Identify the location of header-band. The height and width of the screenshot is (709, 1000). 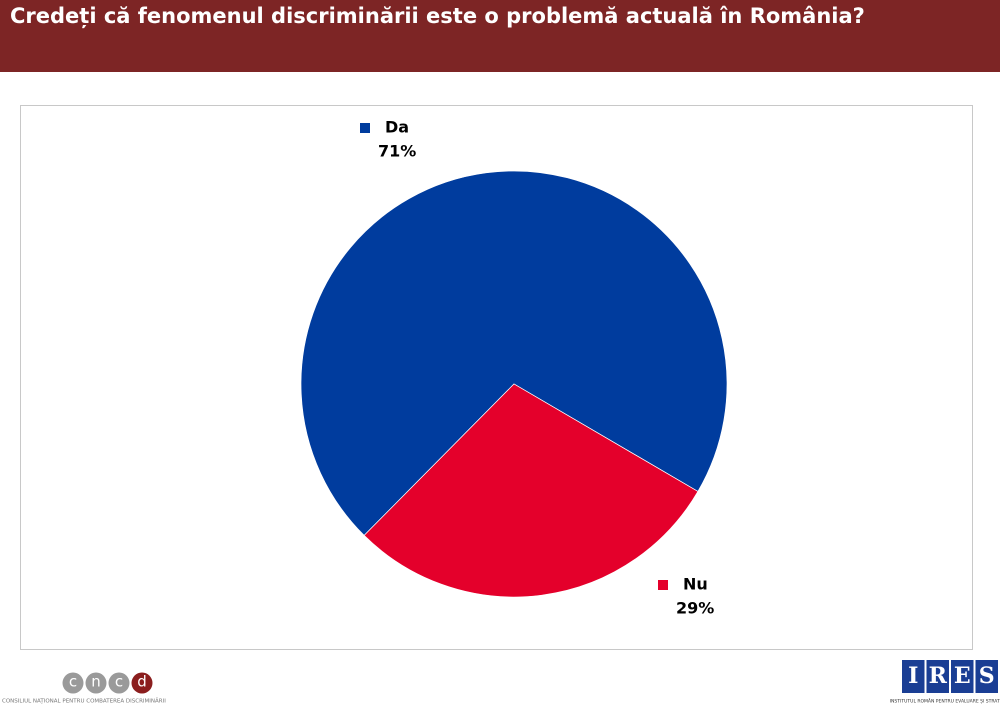
(500, 36).